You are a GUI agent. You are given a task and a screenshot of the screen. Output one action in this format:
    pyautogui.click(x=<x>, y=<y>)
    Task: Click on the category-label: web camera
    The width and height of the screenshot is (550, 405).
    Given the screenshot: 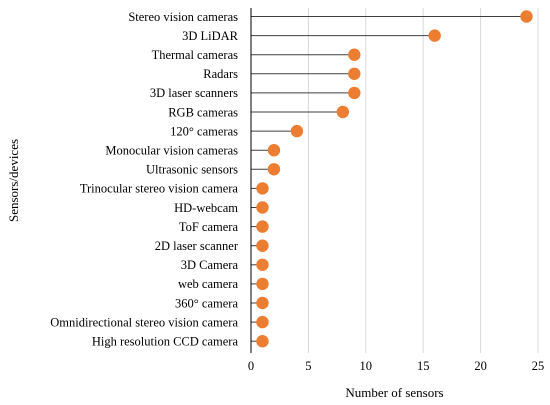 What is the action you would take?
    pyautogui.click(x=208, y=284)
    